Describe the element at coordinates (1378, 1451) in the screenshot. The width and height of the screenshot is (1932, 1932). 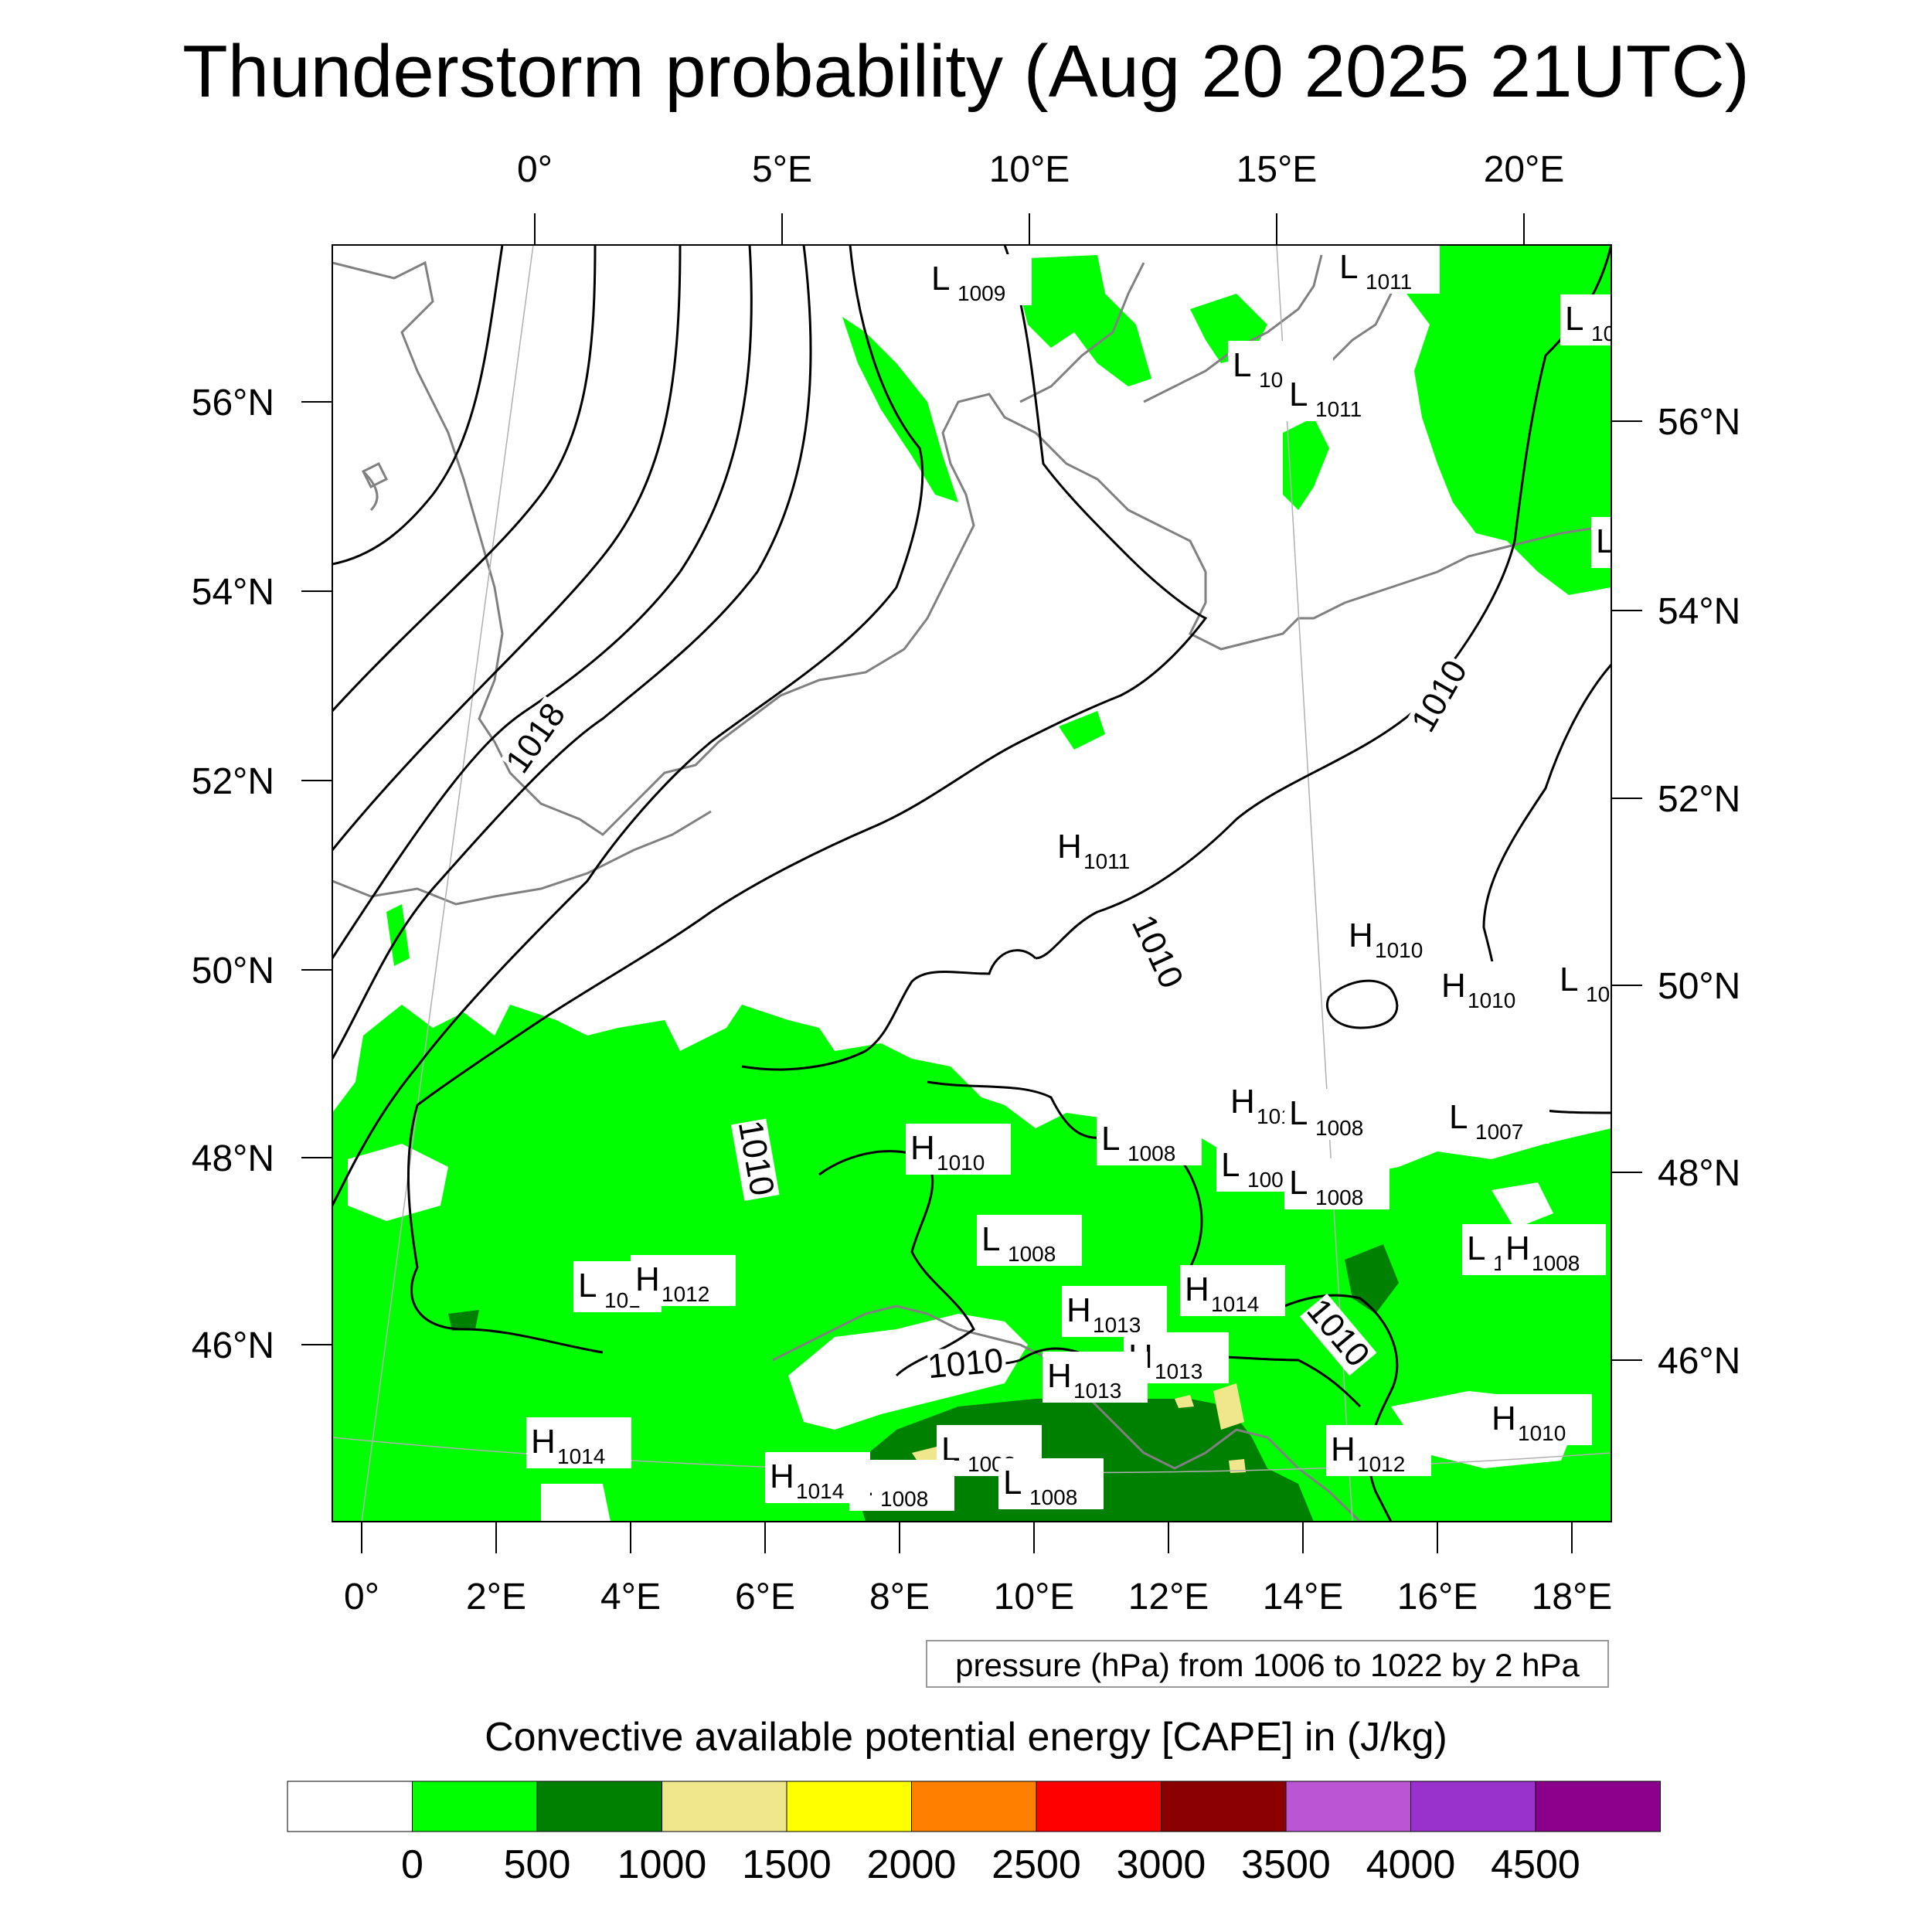
I see `pressure-center-high: H 1012` at that location.